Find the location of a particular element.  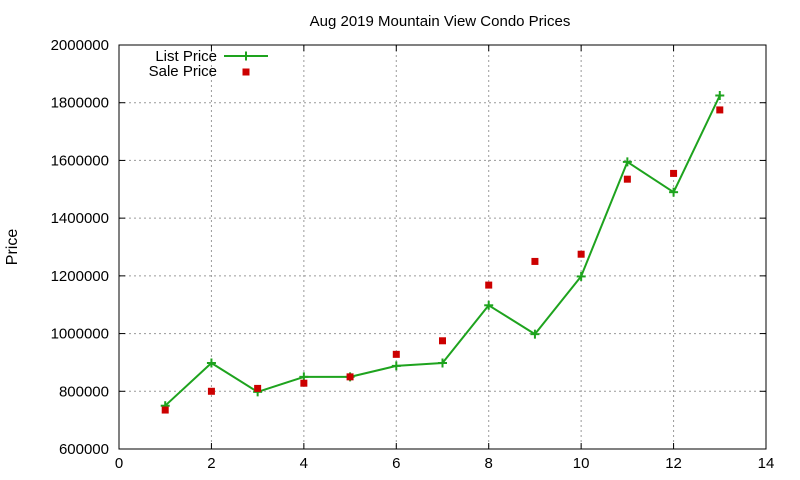

legend-label-list-price: List Price is located at coordinates (186, 56).